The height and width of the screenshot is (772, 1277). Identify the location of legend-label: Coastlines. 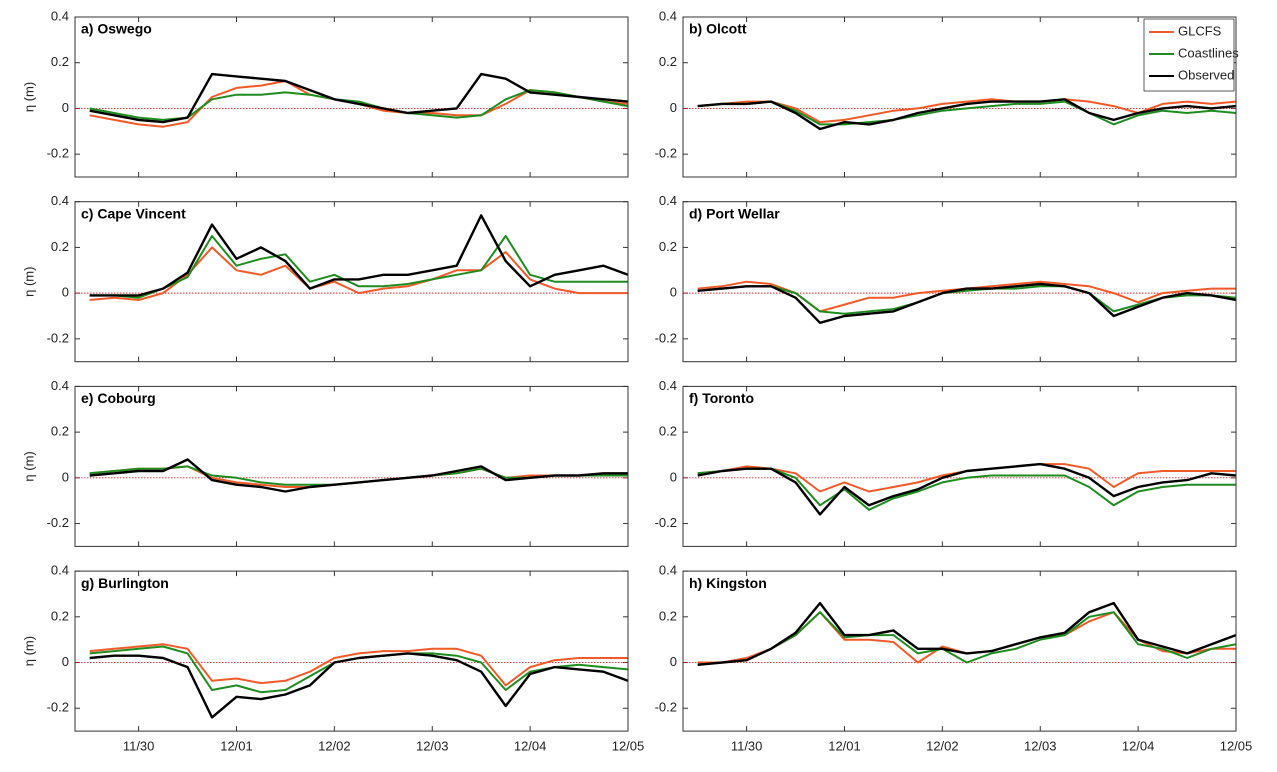
(1208, 52).